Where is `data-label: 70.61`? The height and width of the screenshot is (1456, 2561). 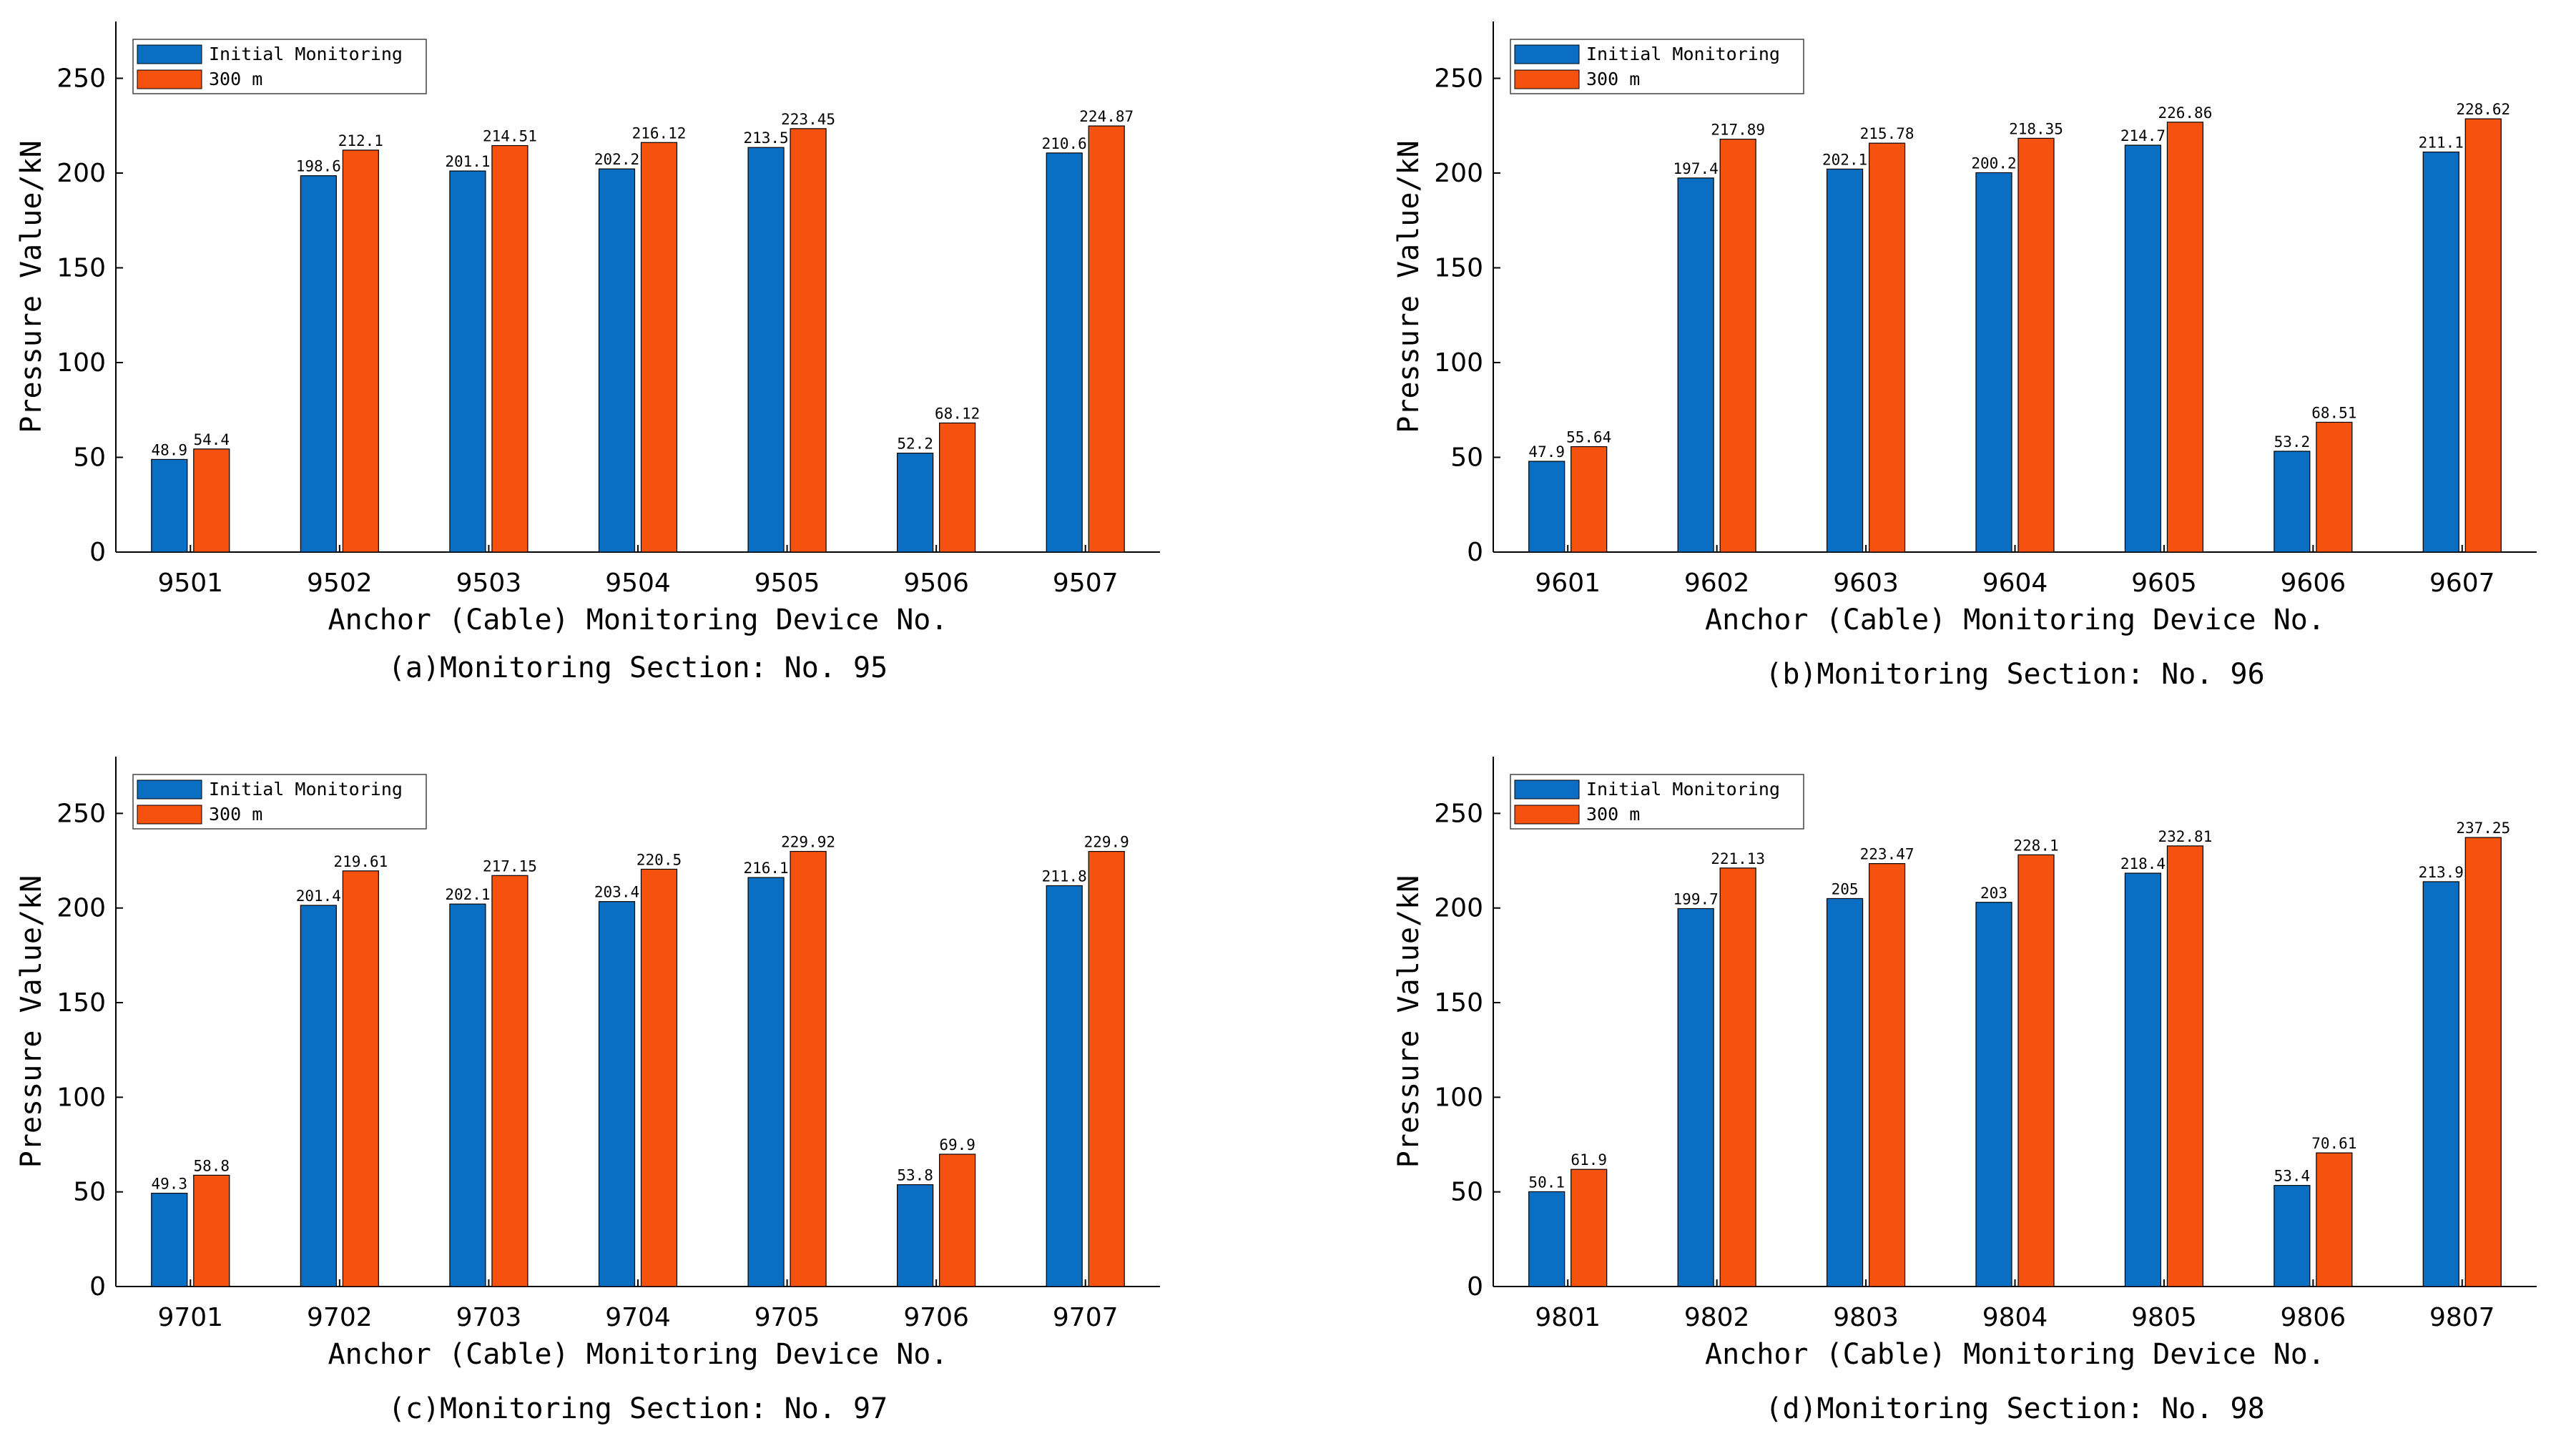
data-label: 70.61 is located at coordinates (2333, 1143).